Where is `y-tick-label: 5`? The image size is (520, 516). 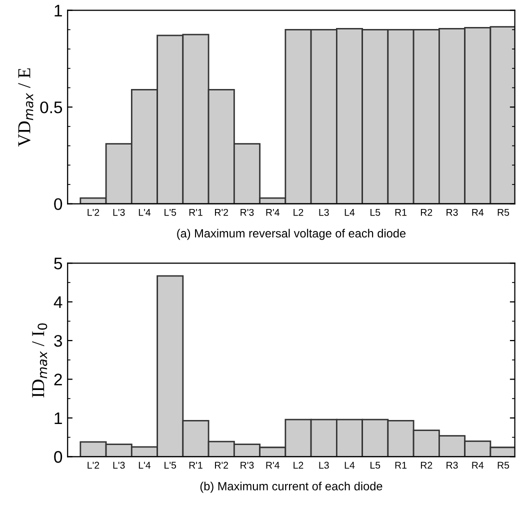 y-tick-label: 5 is located at coordinates (58, 264).